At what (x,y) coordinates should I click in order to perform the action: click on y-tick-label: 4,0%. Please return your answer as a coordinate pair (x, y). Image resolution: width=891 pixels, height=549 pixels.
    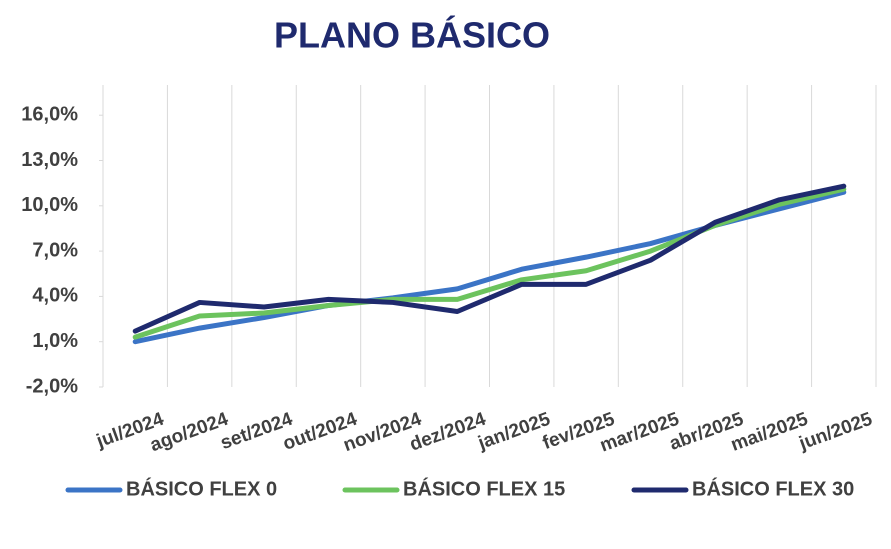
    Looking at the image, I should click on (55, 296).